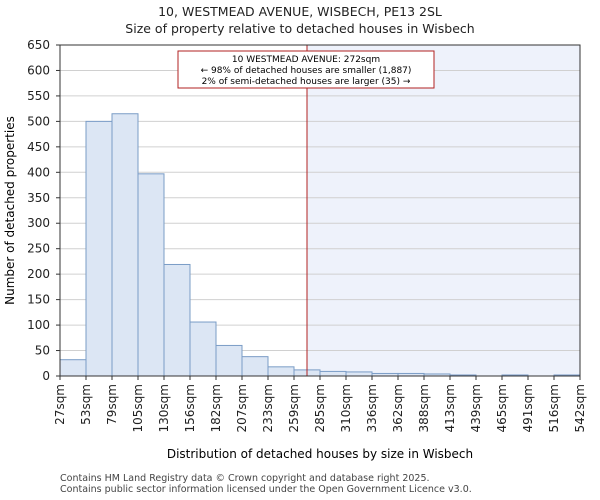  Describe the element at coordinates (42, 351) in the screenshot. I see `y-tick-label: 50` at that location.